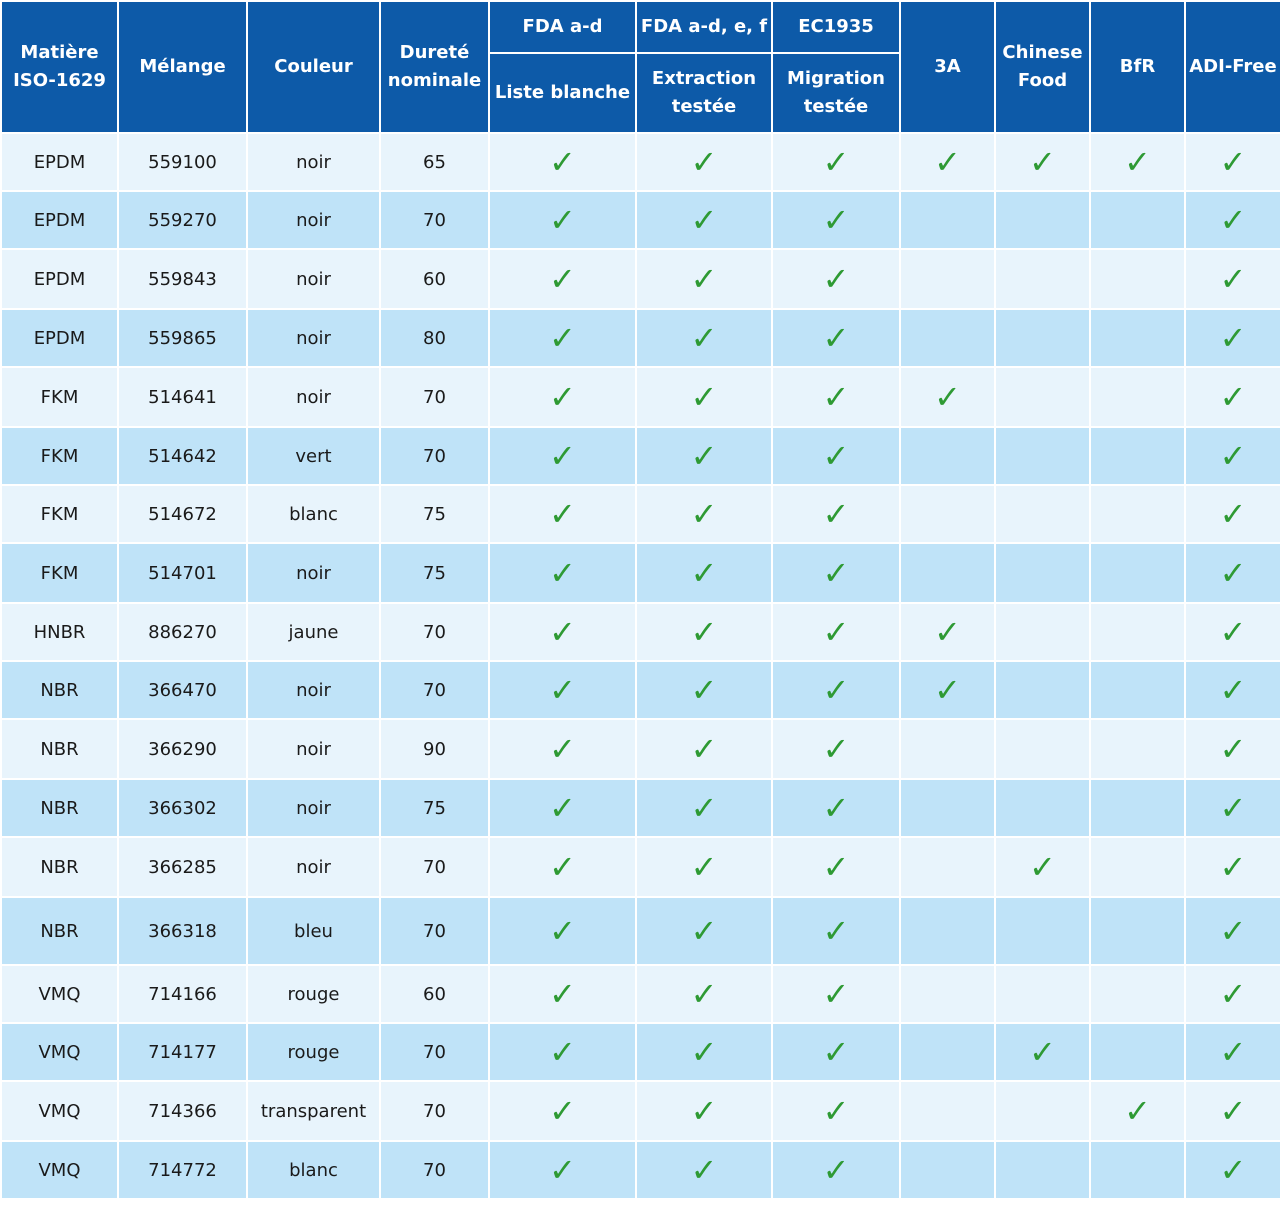 Image resolution: width=1280 pixels, height=1216 pixels. I want to click on table-row: HNBR 886270 jaune 70 ✓ ✓ ✓ ✓ ✓, so click(640, 632).